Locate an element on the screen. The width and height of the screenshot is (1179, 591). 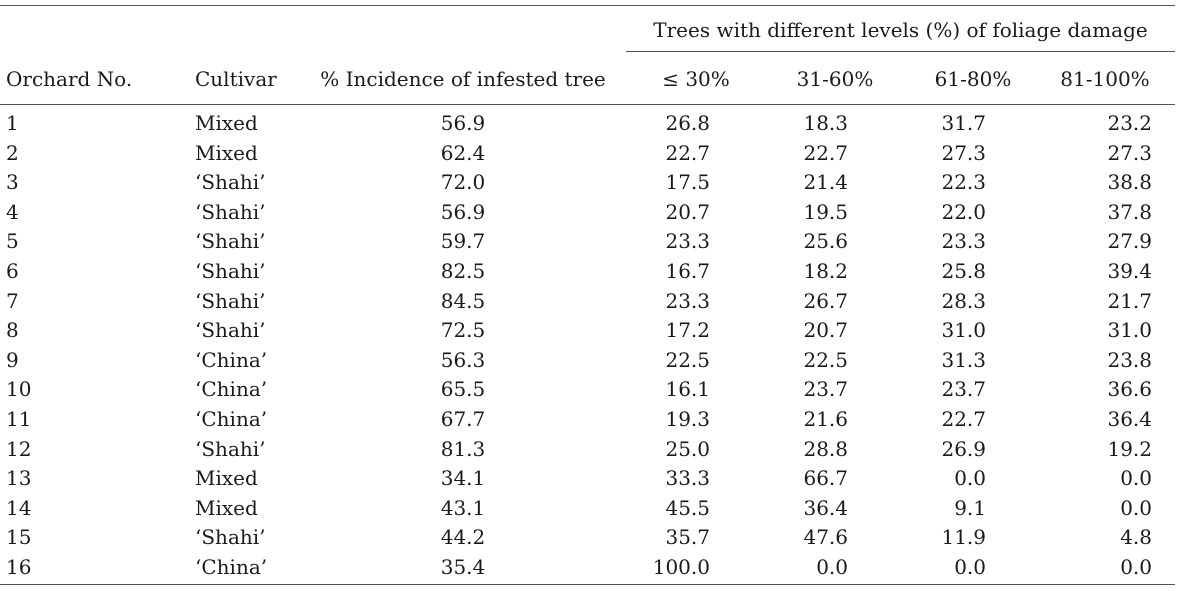
cell-damage-61-80: 31.0 is located at coordinates (963, 330).